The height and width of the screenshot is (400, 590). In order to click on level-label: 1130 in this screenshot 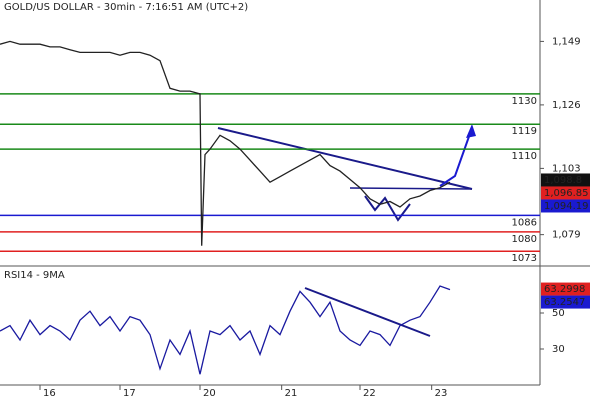, I will do `click(524, 101)`.